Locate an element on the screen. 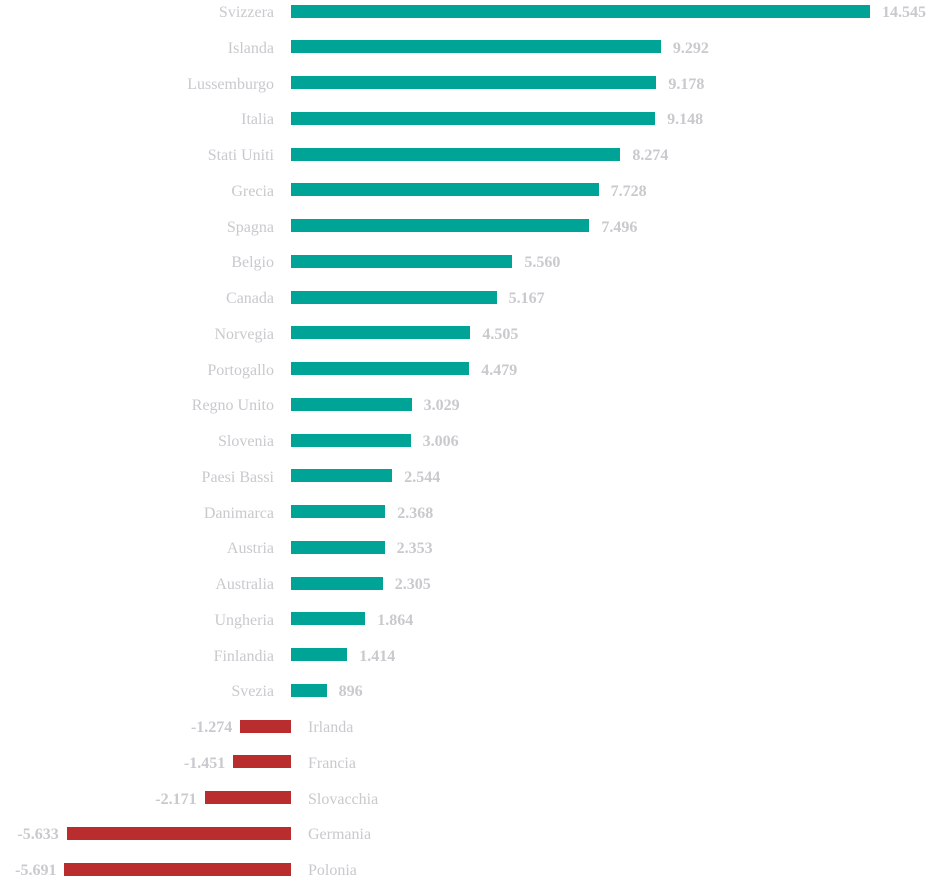  bar-lussemburgo is located at coordinates (474, 82).